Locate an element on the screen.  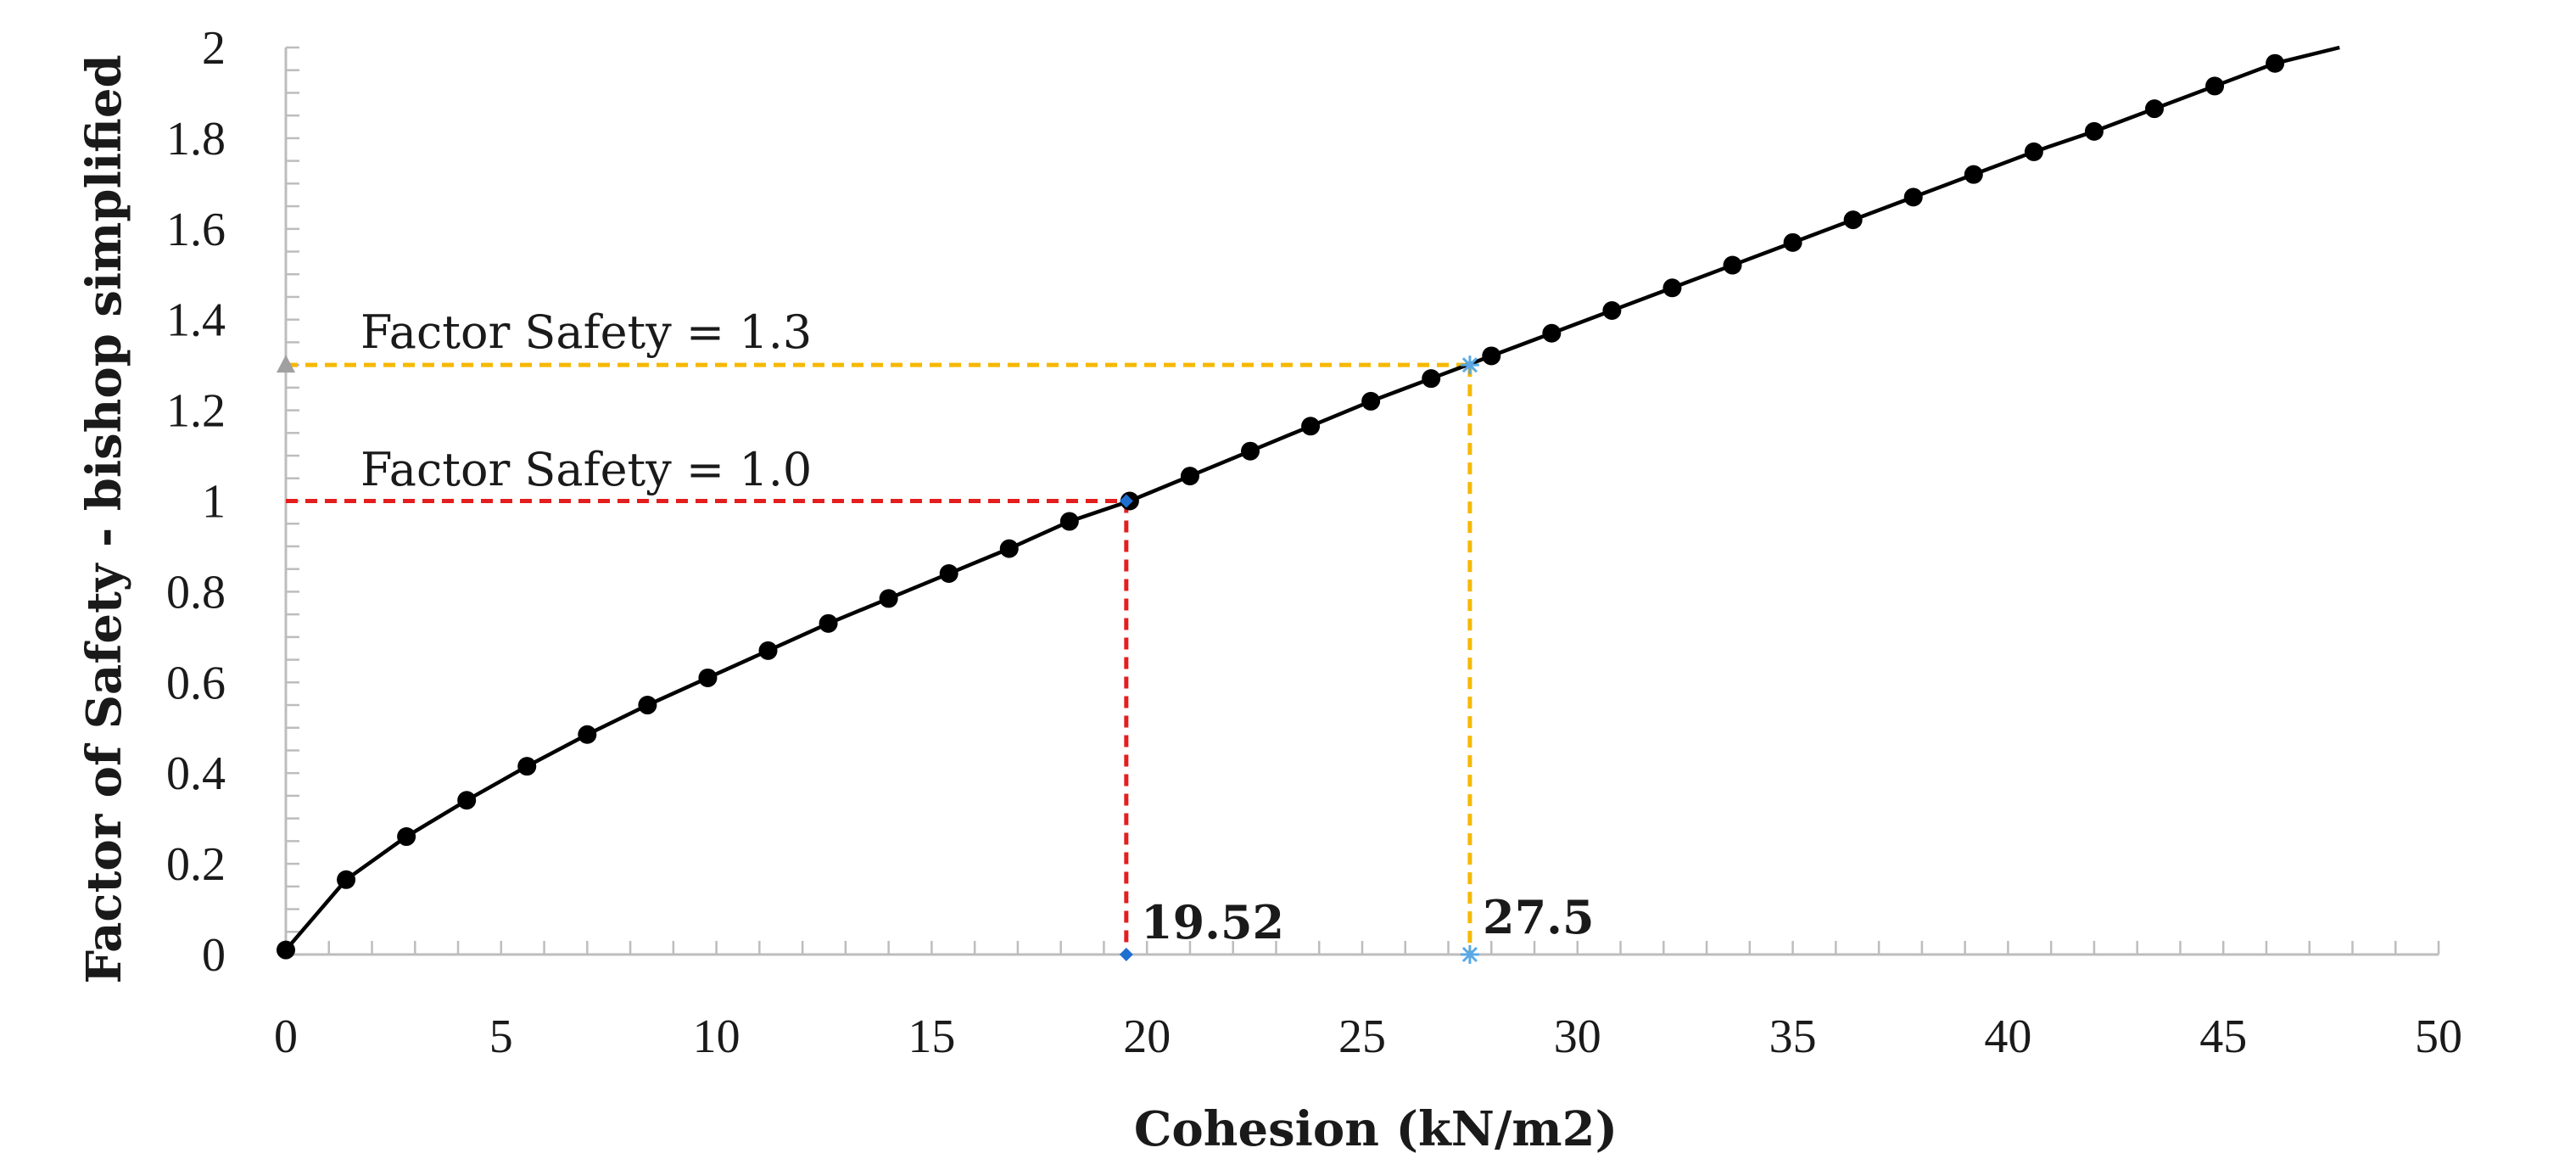
y-tick-label: 0 is located at coordinates (214, 956).